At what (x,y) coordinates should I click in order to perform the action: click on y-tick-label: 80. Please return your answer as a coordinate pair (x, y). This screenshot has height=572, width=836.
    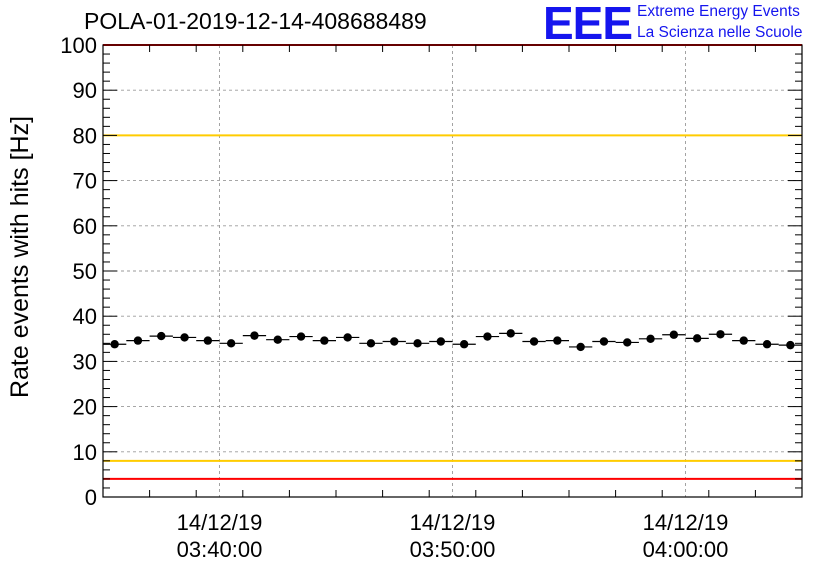
    Looking at the image, I should click on (85, 135).